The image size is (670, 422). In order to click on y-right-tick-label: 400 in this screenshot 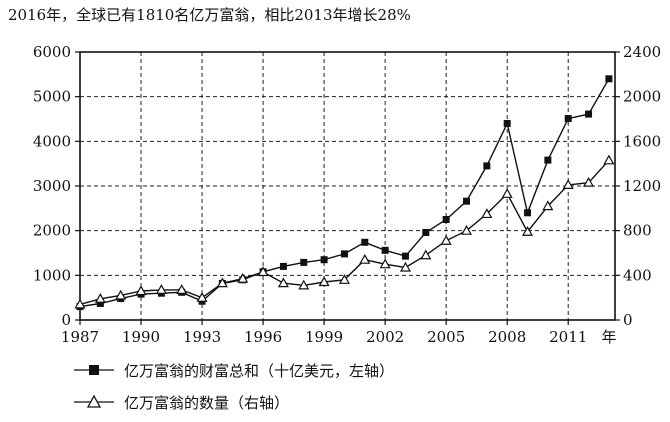, I will do `click(637, 275)`.